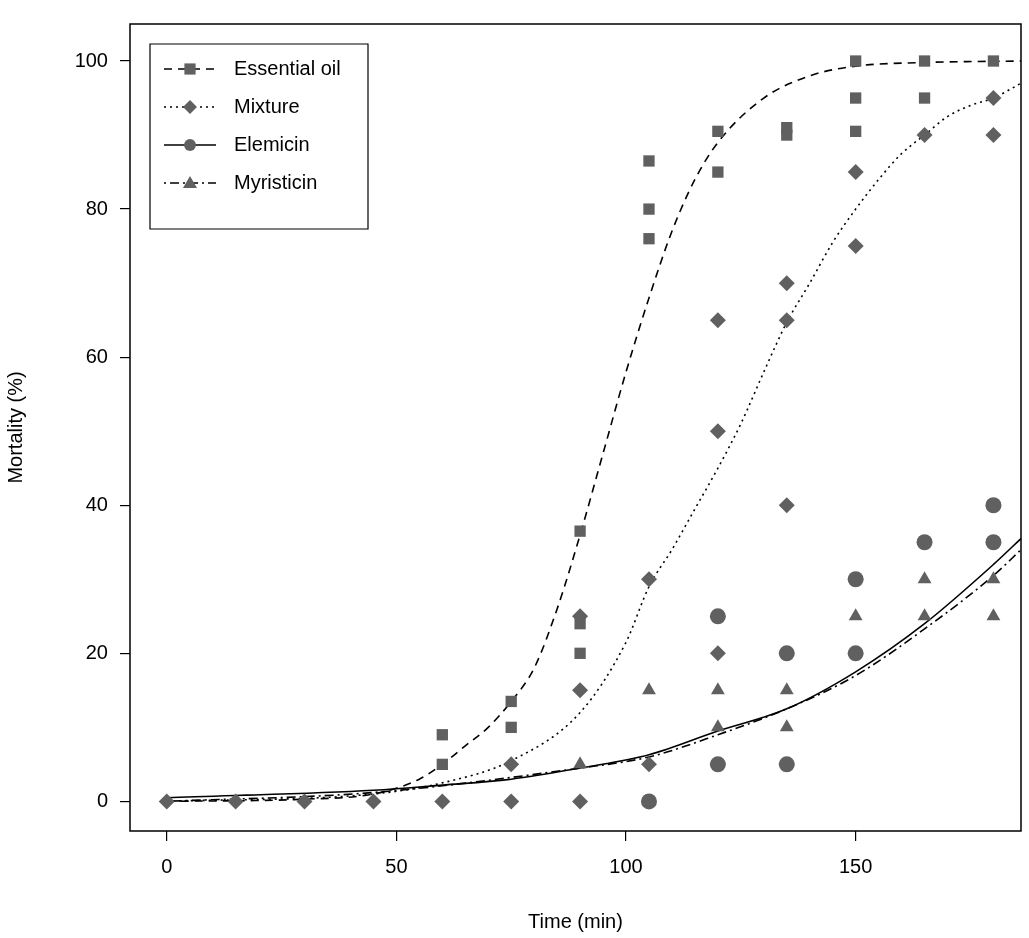 The height and width of the screenshot is (938, 1029). Describe the element at coordinates (276, 181) in the screenshot. I see `legend-label: Myristicin` at that location.